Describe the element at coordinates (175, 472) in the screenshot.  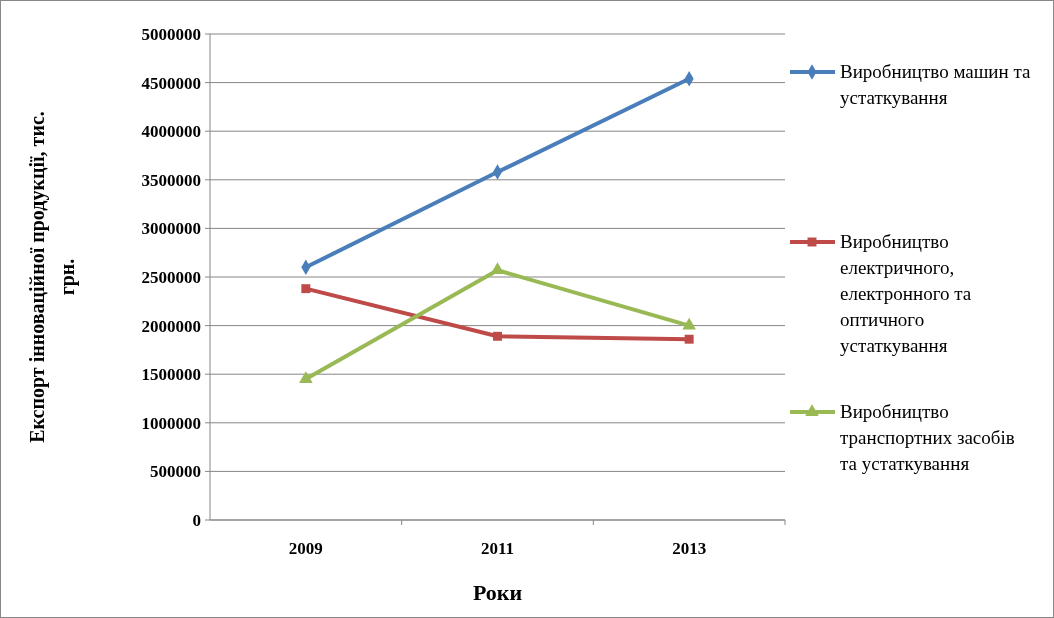
I see `y-tick-label: 500000` at that location.